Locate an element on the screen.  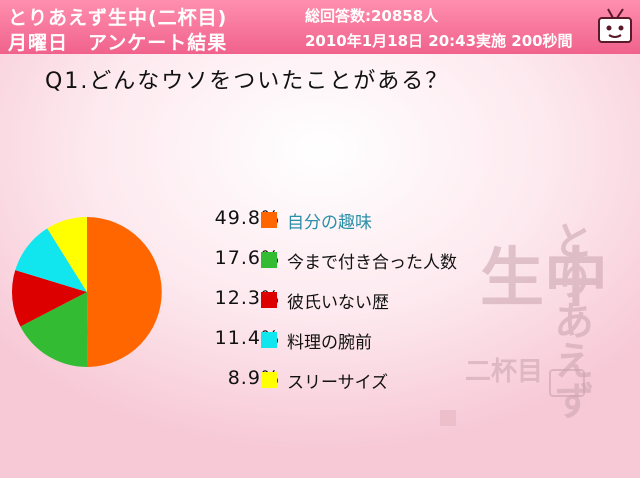
tv-logo-icon is located at coordinates (615, 25).